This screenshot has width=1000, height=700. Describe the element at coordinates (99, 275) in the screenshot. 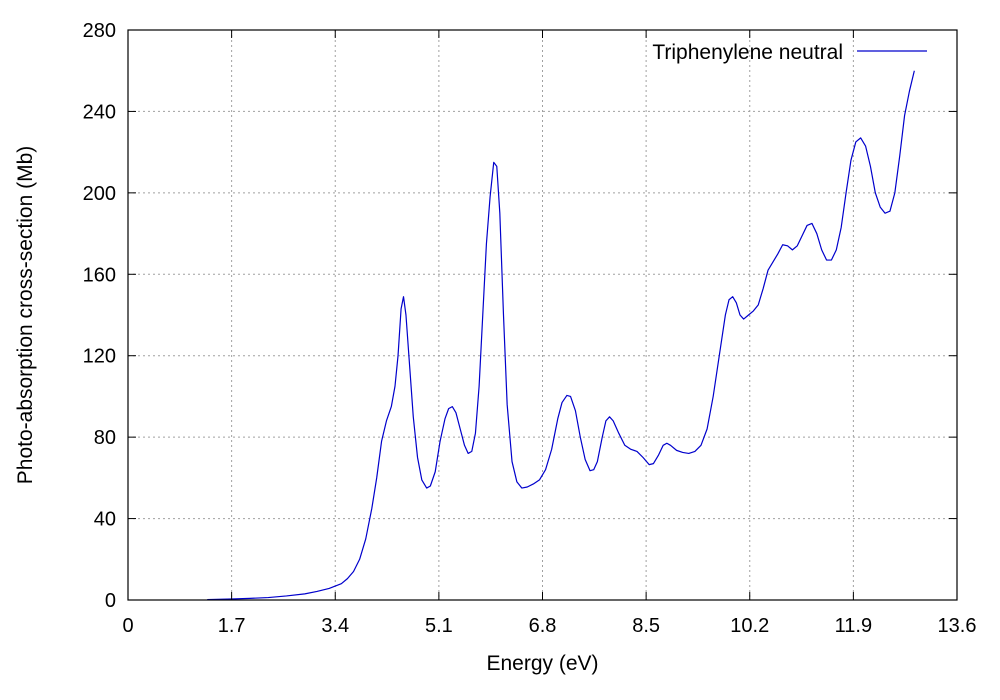

I see `y-tick-label: 160` at that location.